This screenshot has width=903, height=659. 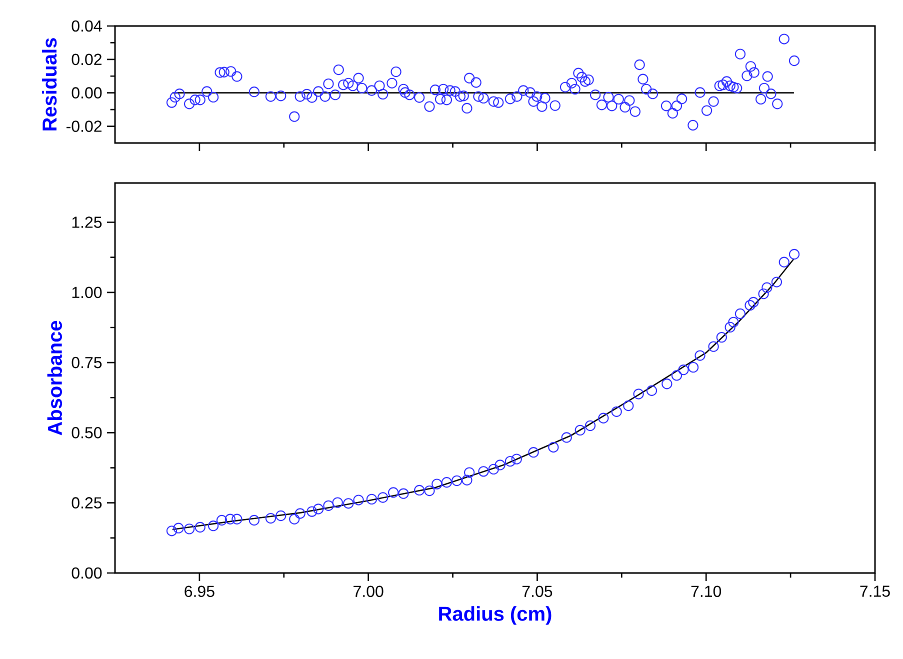 I want to click on y-tick-label: 1.00, so click(x=87, y=292).